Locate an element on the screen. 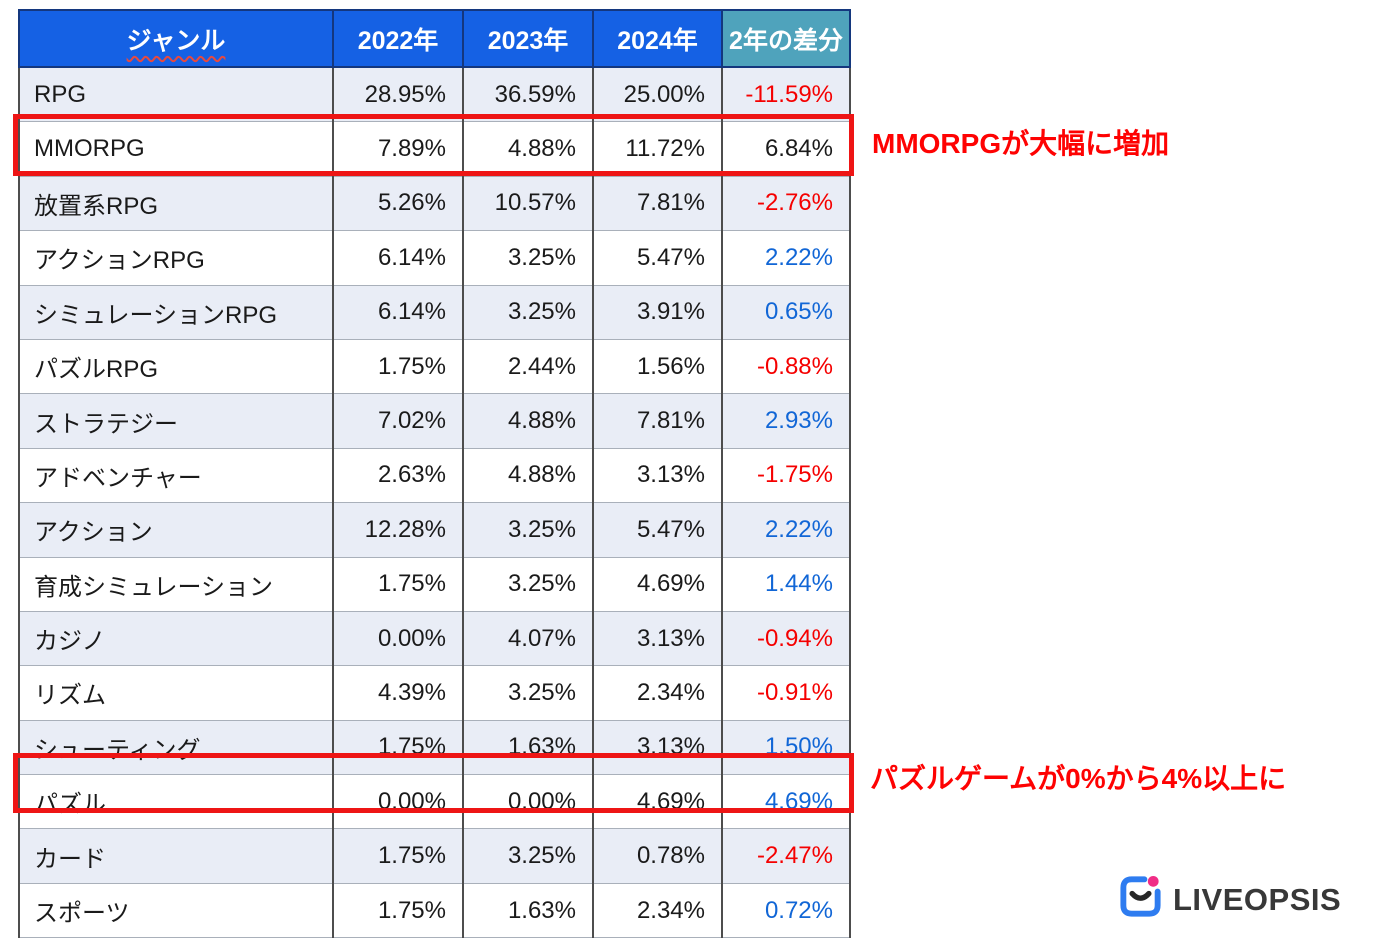 This screenshot has width=1379, height=938. table-row: ストラテジー 7.02% 4.88% 7.81% 2.93% is located at coordinates (434, 421).